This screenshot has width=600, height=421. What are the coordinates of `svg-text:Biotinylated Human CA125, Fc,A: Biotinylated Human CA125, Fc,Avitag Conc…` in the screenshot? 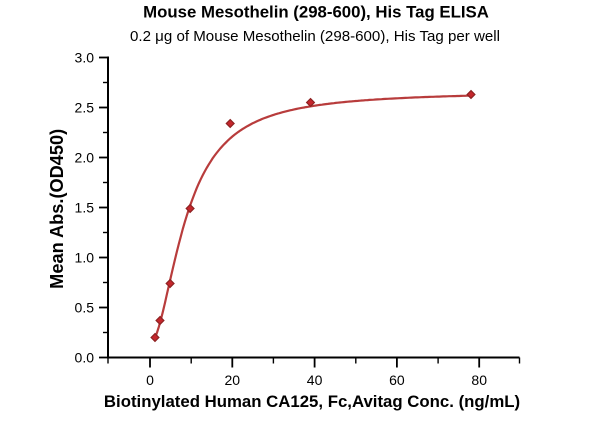 It's located at (312, 401).